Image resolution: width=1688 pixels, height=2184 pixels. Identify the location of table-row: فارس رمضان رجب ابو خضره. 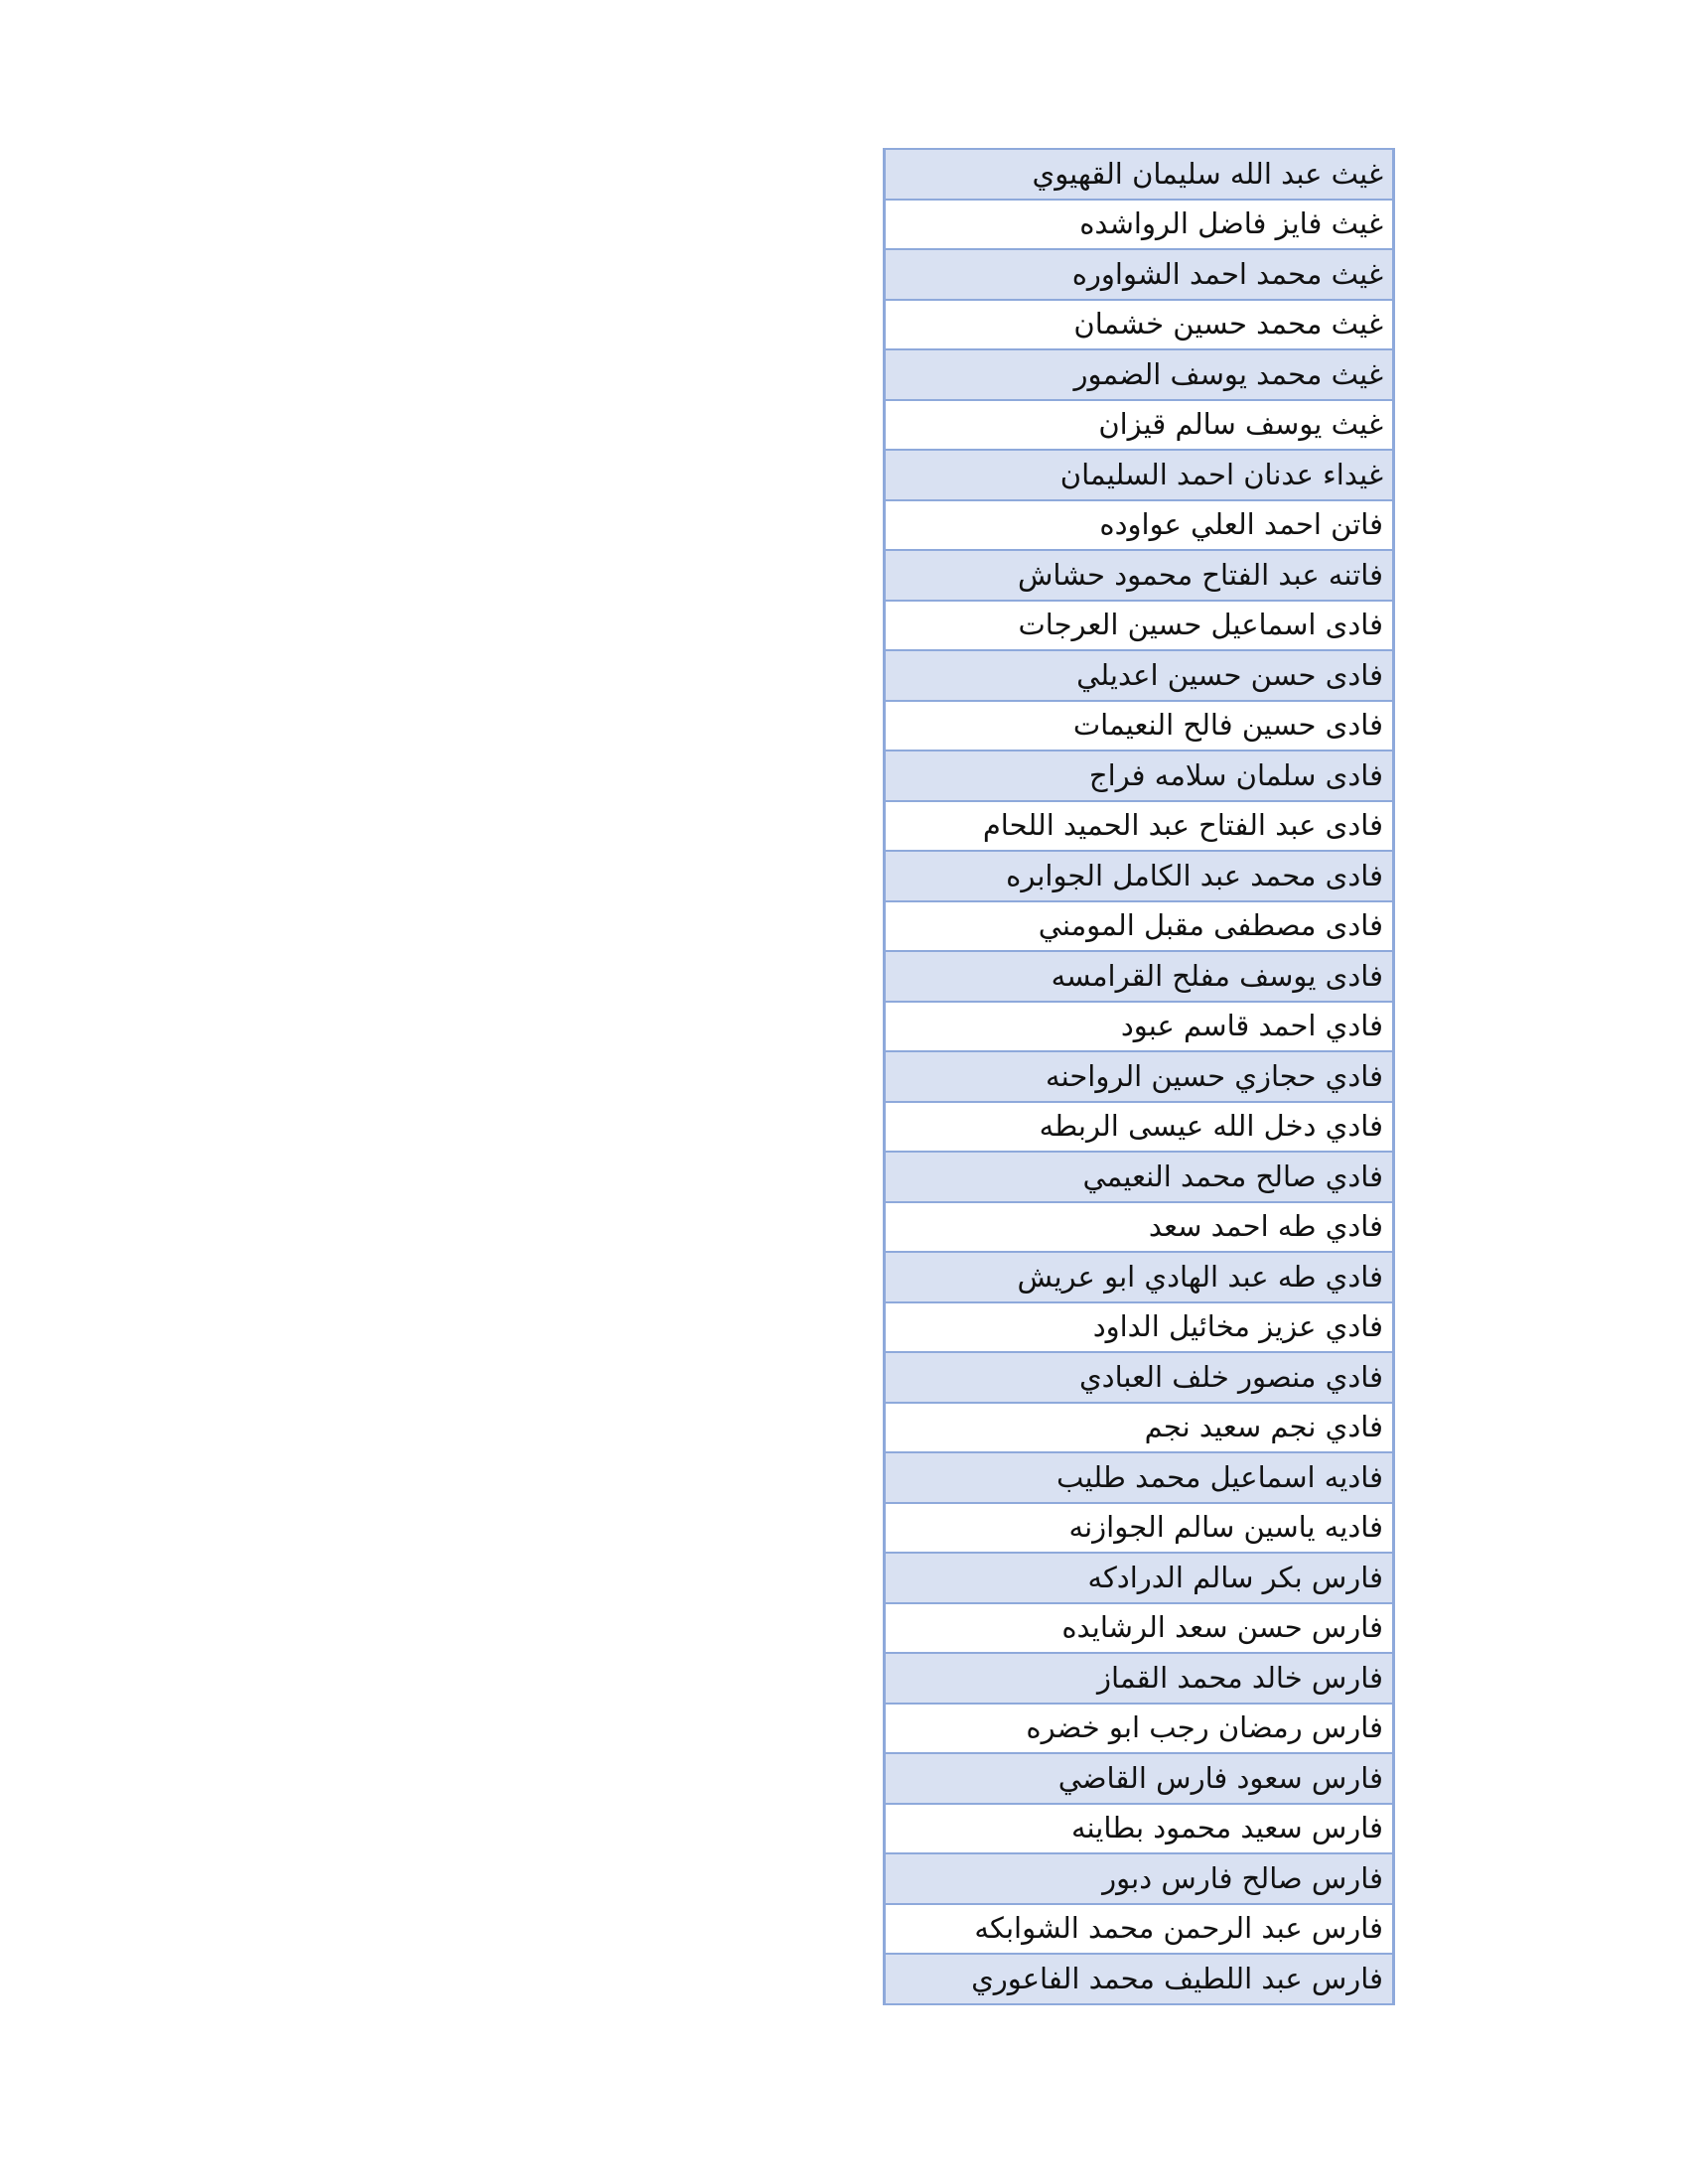
(1139, 1728).